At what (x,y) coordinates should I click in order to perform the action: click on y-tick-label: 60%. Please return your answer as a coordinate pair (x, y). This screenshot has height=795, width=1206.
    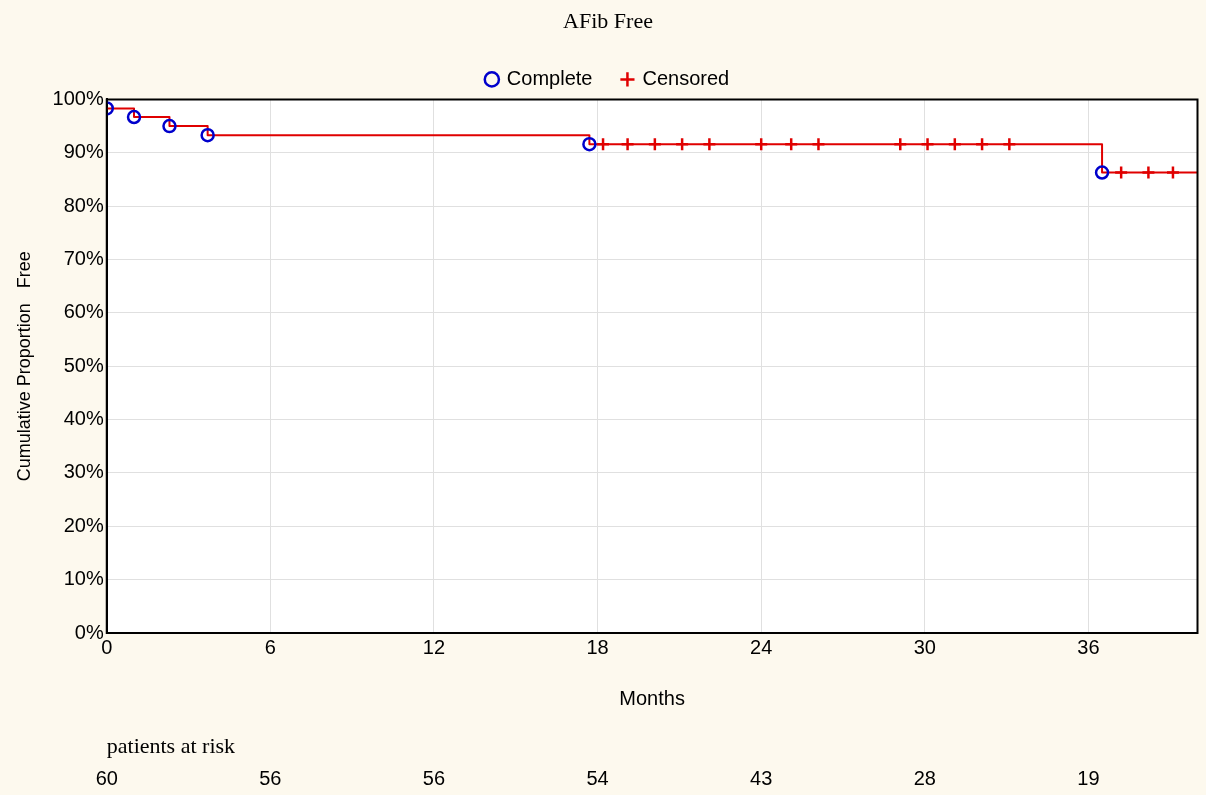
    Looking at the image, I should click on (83, 311).